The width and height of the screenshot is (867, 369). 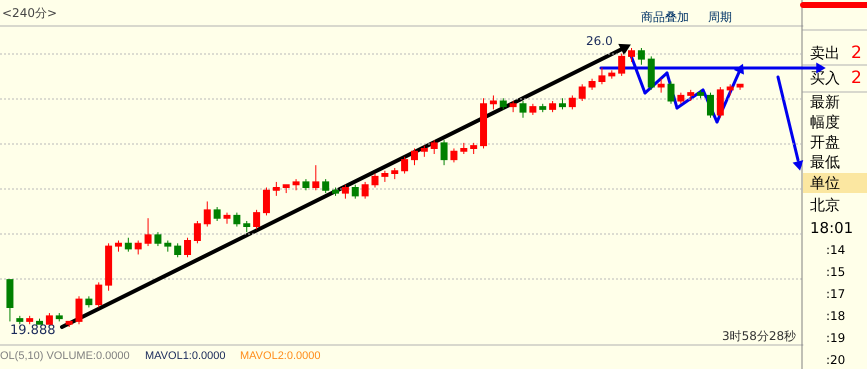 I want to click on text: OL(5,10) VOLUME:0.0000, so click(x=65, y=356).